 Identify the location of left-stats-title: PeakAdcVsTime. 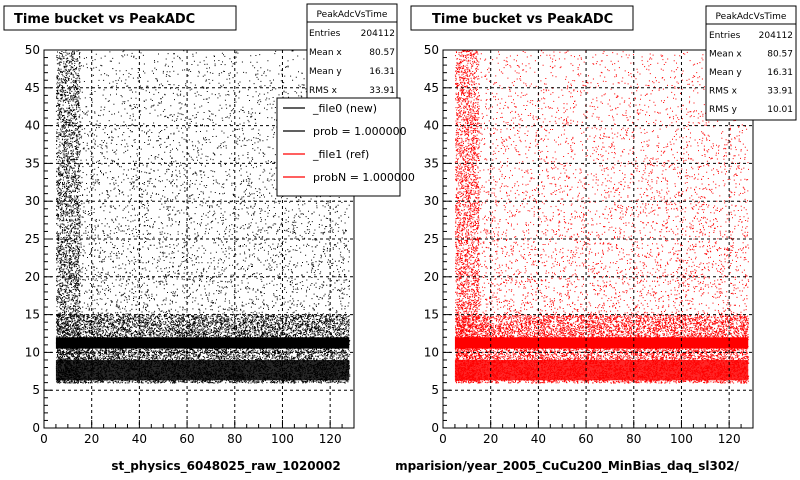
(352, 15).